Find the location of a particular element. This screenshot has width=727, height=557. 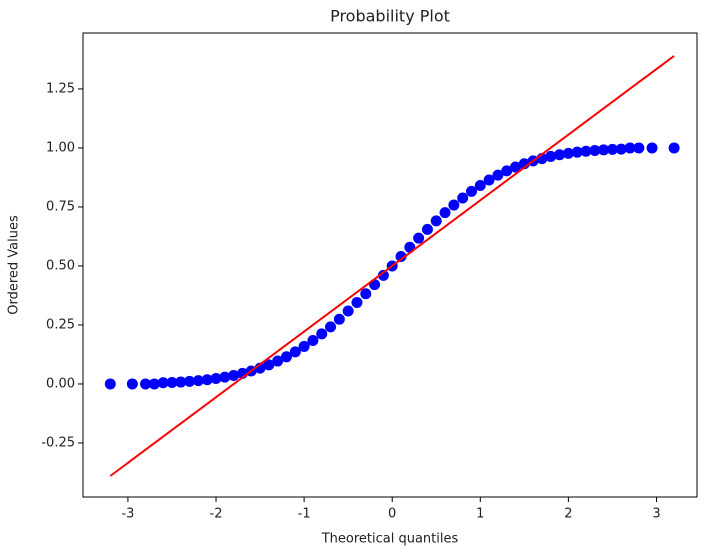

x-tick-label: 1 is located at coordinates (480, 514).